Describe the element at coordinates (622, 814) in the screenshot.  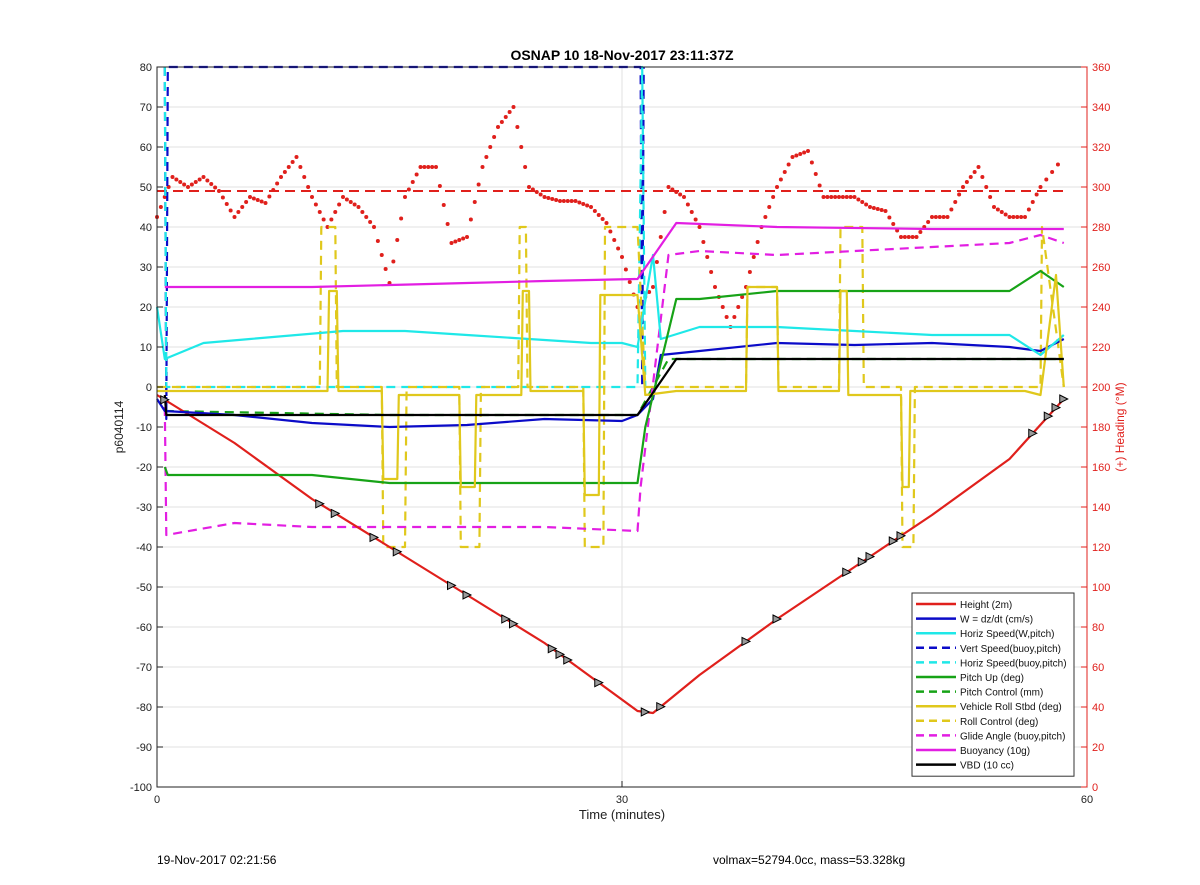
I see `x-axis-label: Time (minutes)` at that location.